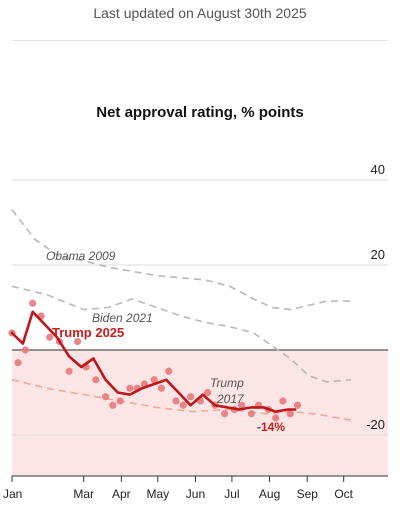  What do you see at coordinates (83, 494) in the screenshot?
I see `x-tick-label: Mar` at bounding box center [83, 494].